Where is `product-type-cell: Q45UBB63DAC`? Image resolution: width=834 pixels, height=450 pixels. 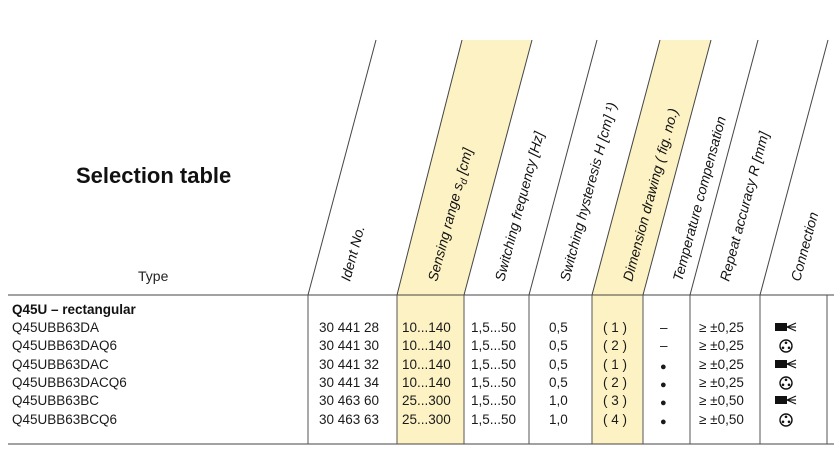 product-type-cell: Q45UBB63DAC is located at coordinates (60, 364).